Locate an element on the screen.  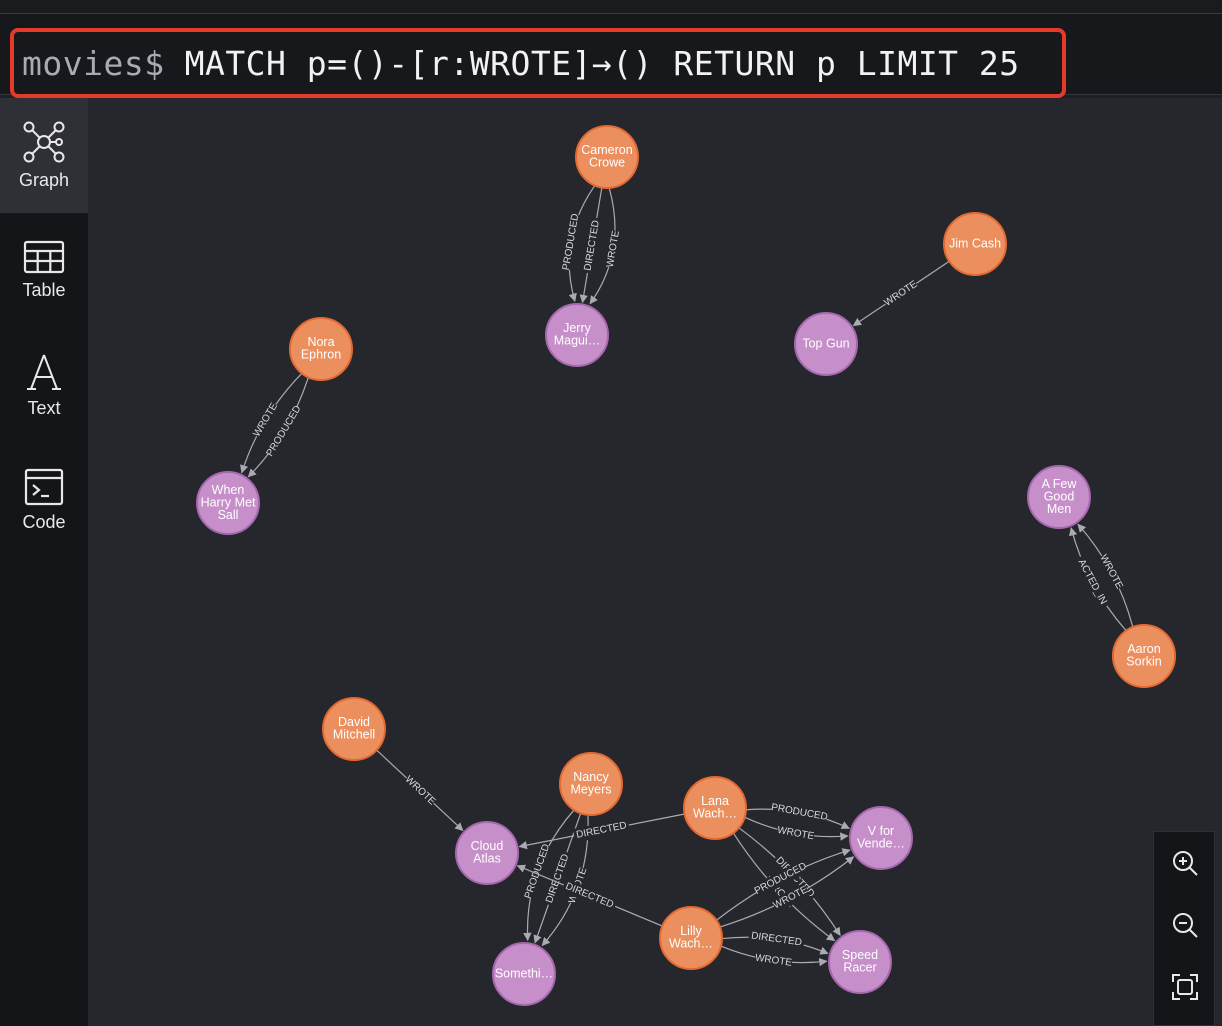
node-caption: Lana is located at coordinates (715, 801).